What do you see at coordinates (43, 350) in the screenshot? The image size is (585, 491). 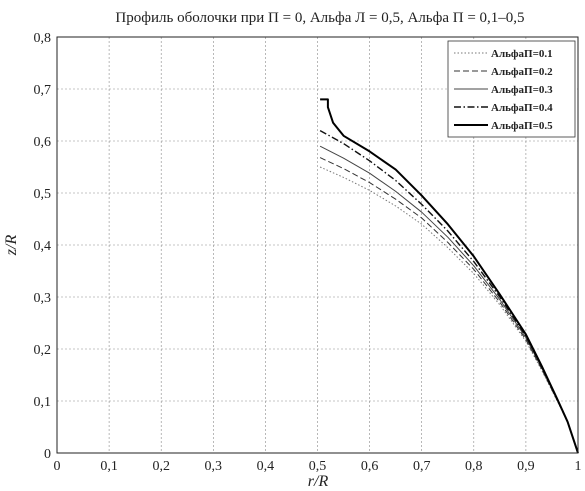 I see `y-tick-label: 0,2` at bounding box center [43, 350].